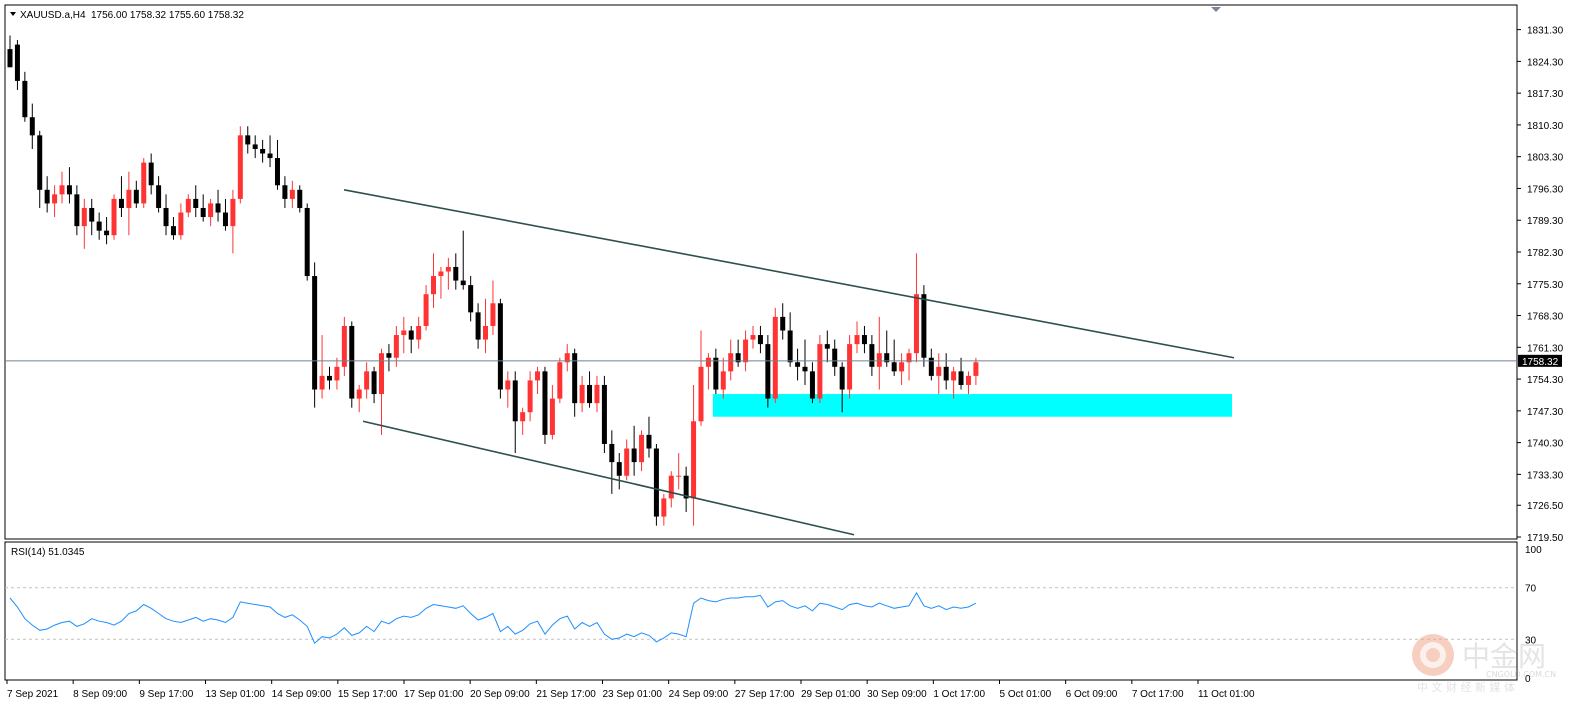  I want to click on time-tick-label: 30 Sep 09:00, so click(897, 694).